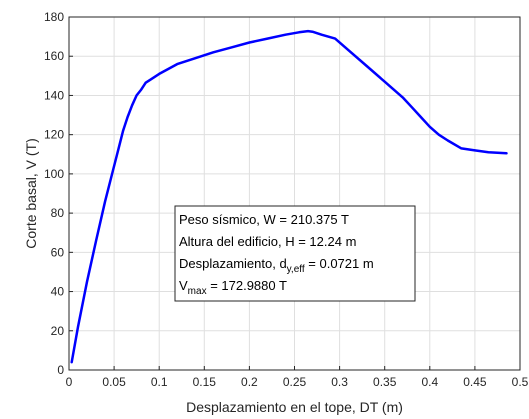 This screenshot has width=529, height=419. What do you see at coordinates (339, 263) in the screenshot?
I see `annotation-line-3-rest: = 0.0721 m` at bounding box center [339, 263].